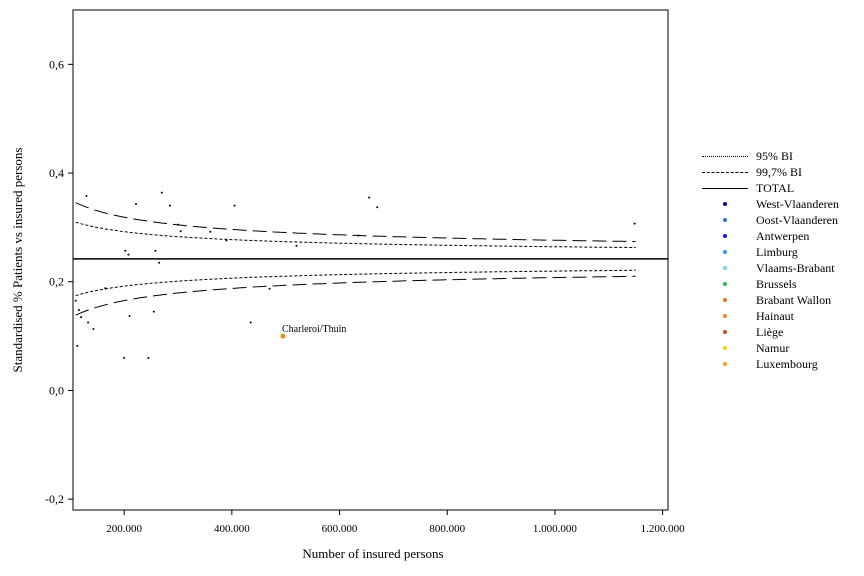 The height and width of the screenshot is (576, 864). Describe the element at coordinates (780, 268) in the screenshot. I see `legend-item: Vlaams-Brabant` at that location.